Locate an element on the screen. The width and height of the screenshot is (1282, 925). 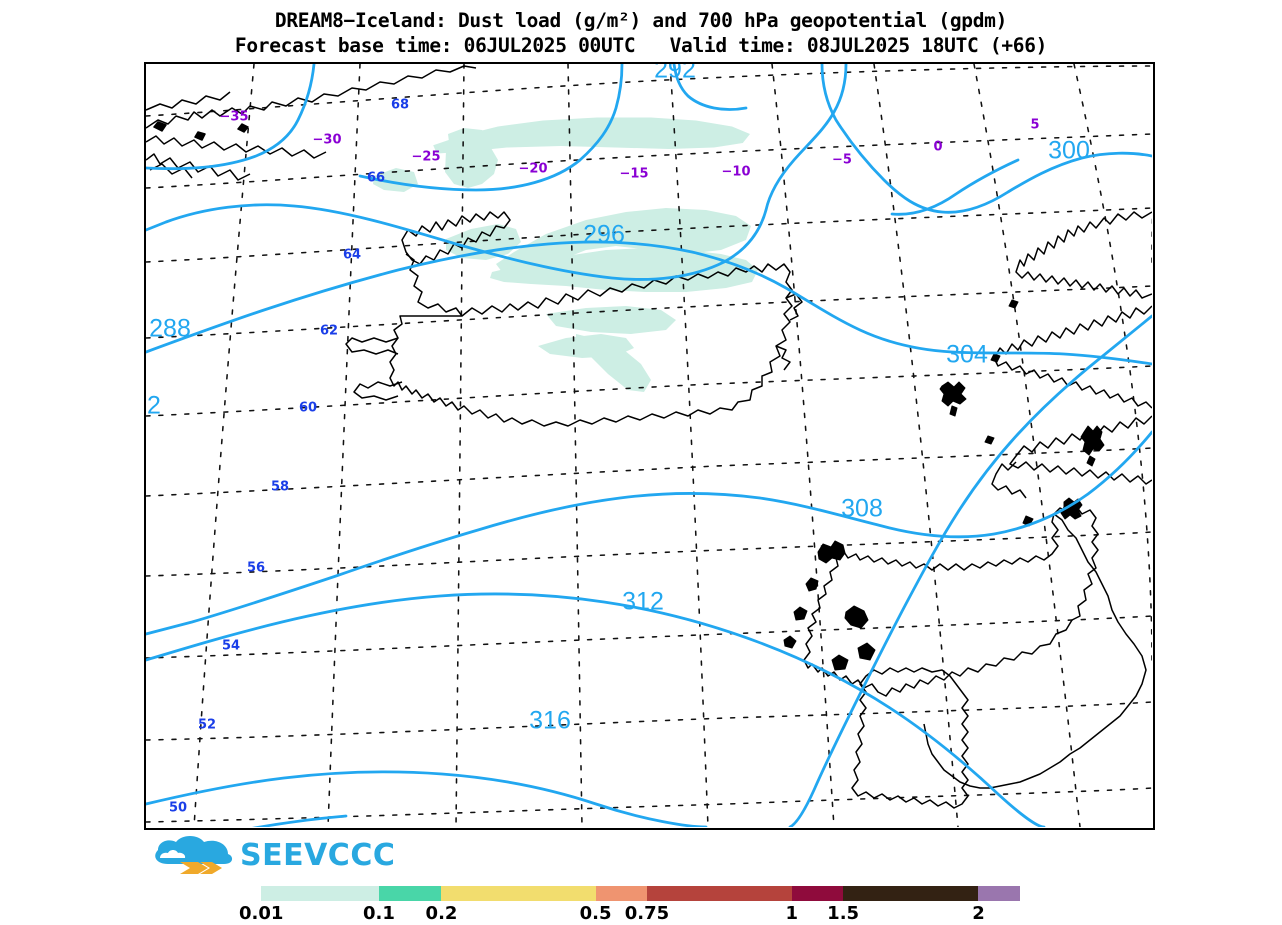
latitude-label: 56 is located at coordinates (256, 568).